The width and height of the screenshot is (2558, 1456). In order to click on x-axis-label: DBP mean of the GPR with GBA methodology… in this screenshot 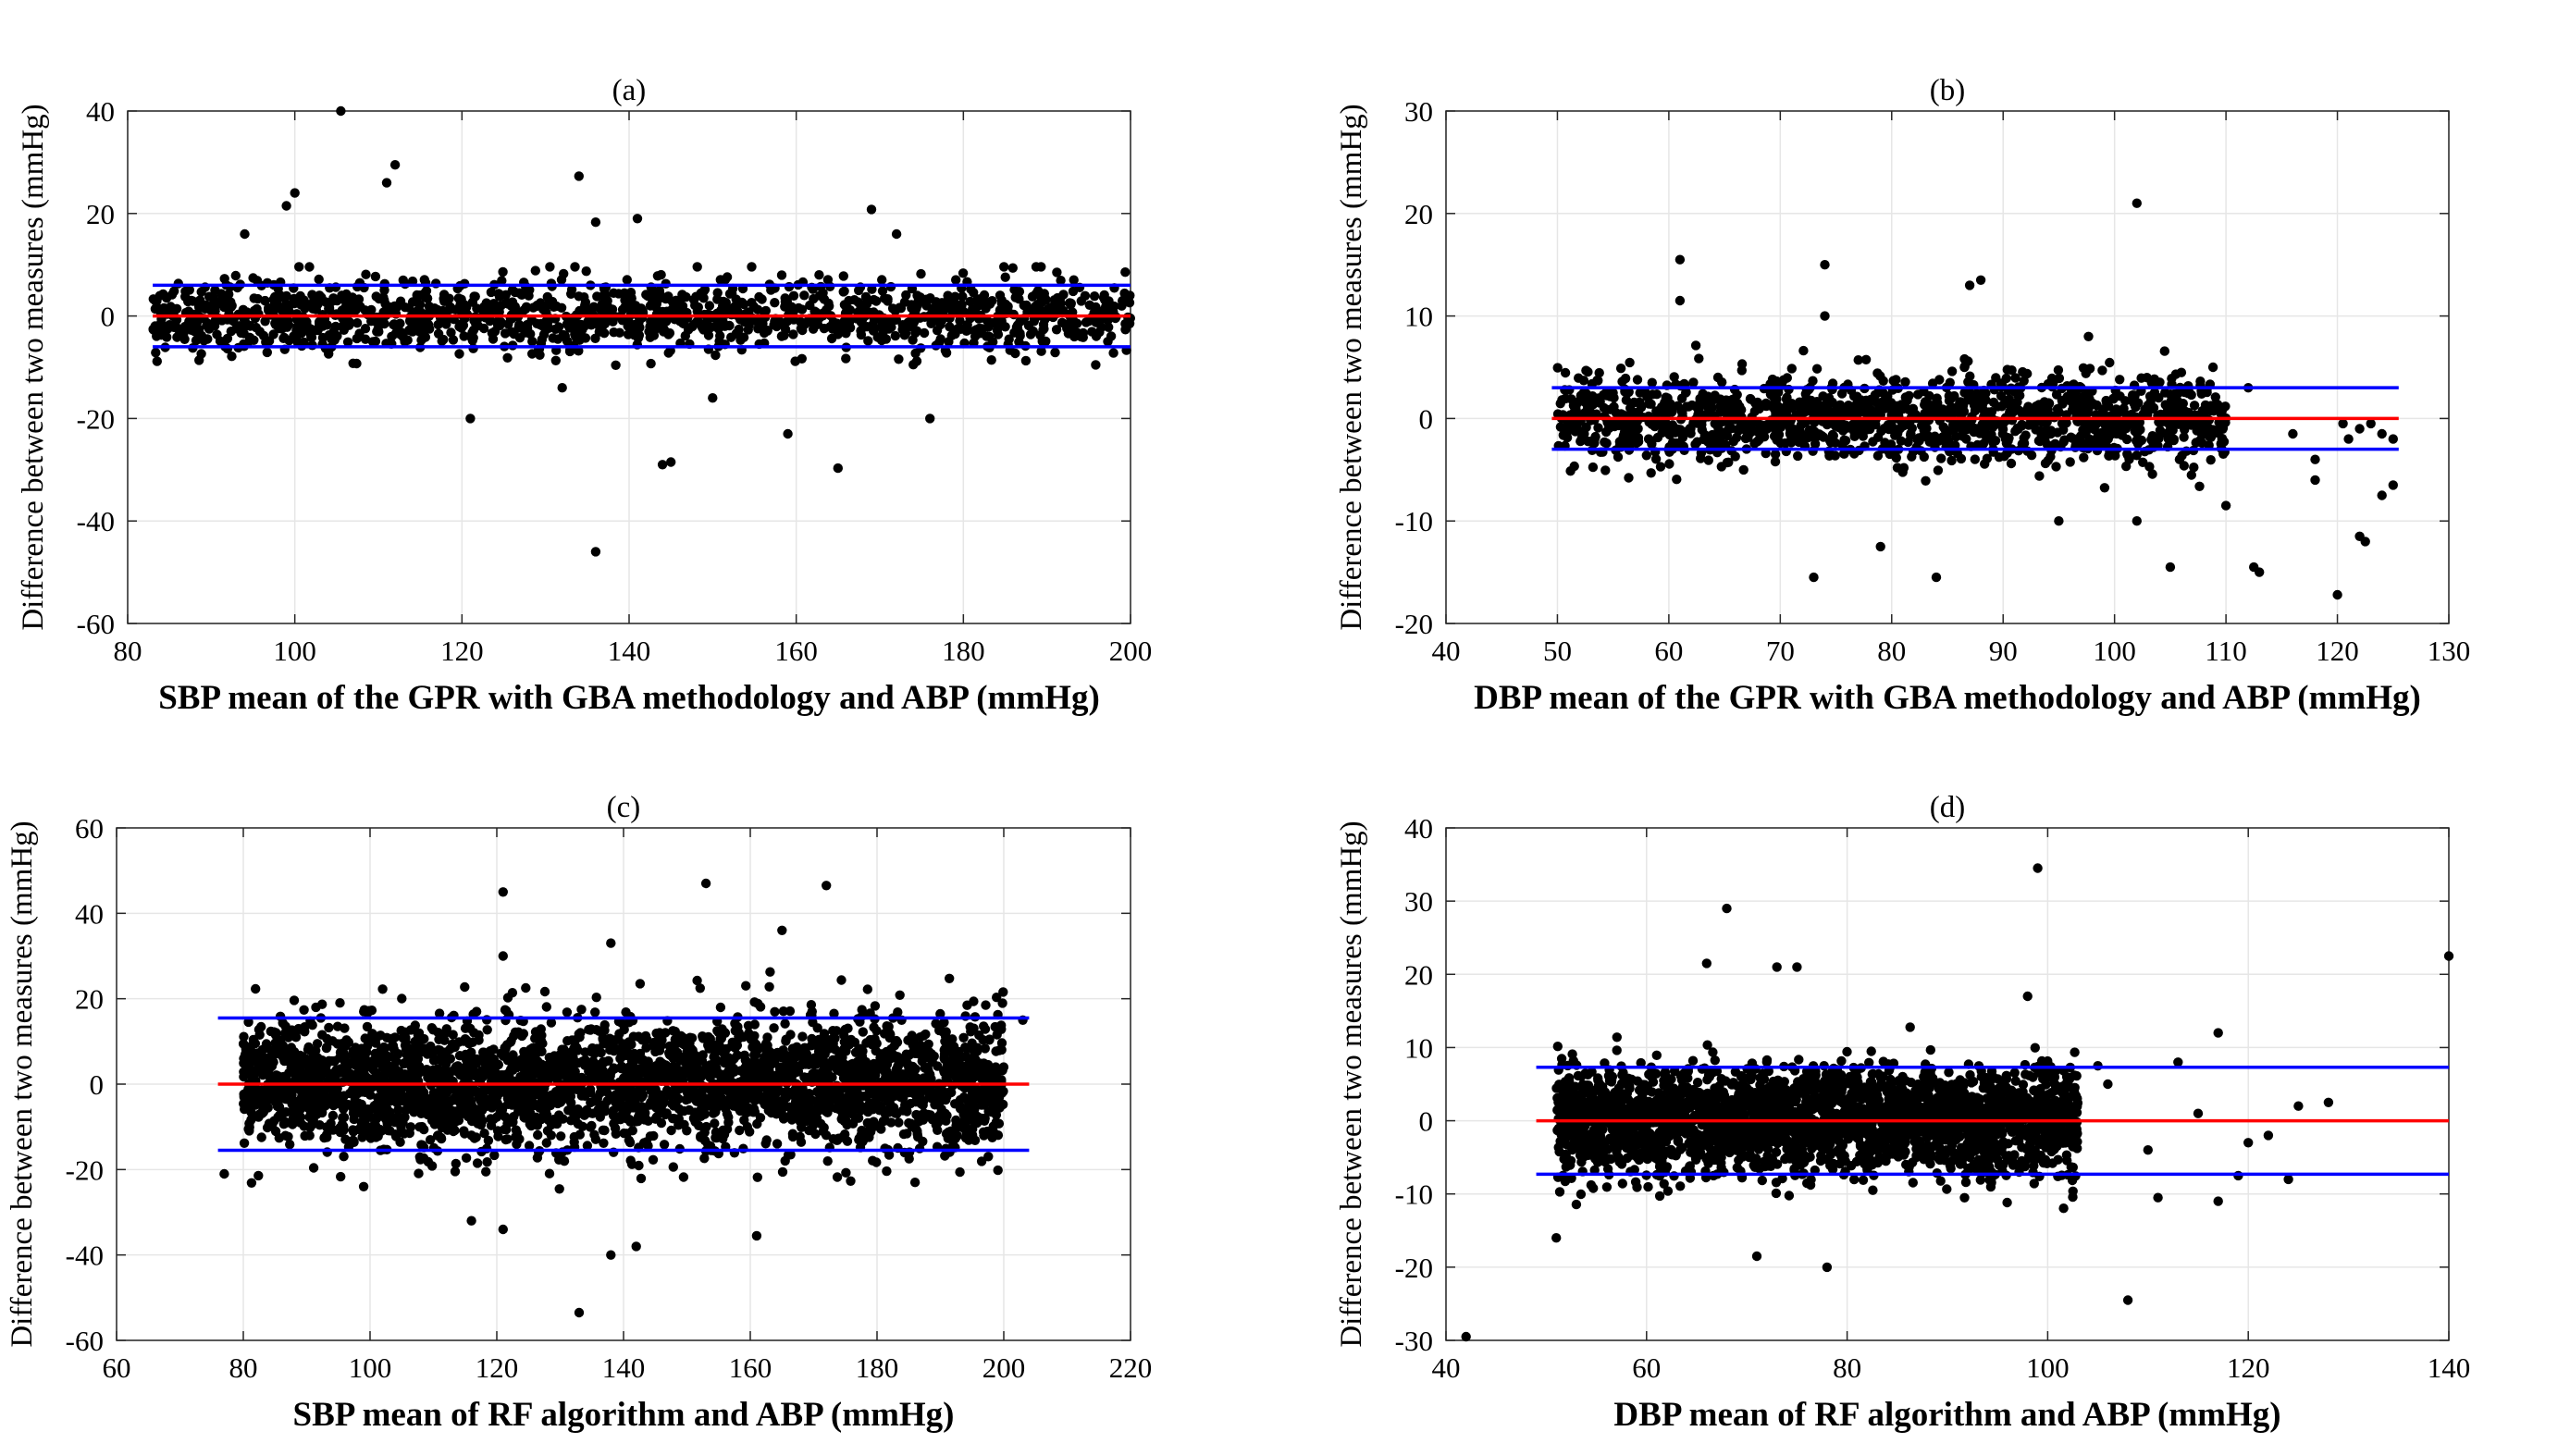, I will do `click(1947, 698)`.